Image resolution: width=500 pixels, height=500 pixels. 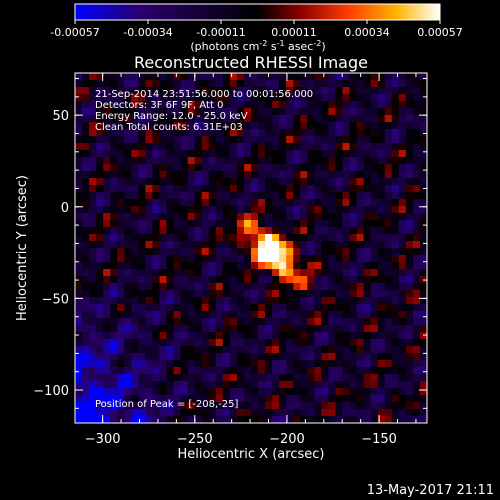 What do you see at coordinates (195, 439) in the screenshot?
I see `x-tick-label: −250` at bounding box center [195, 439].